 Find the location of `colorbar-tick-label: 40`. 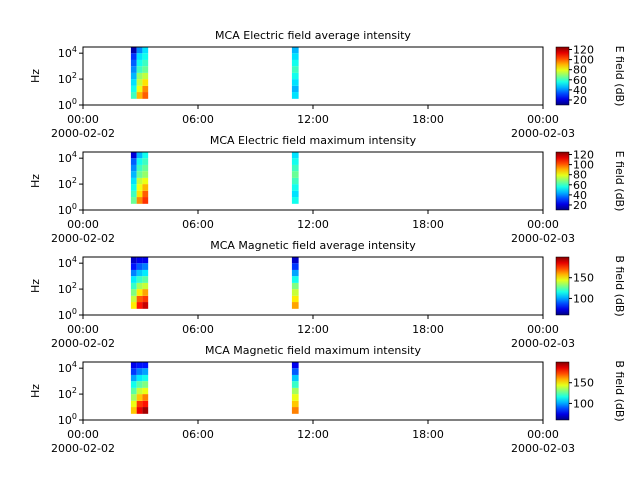

colorbar-tick-label: 40 is located at coordinates (580, 195).